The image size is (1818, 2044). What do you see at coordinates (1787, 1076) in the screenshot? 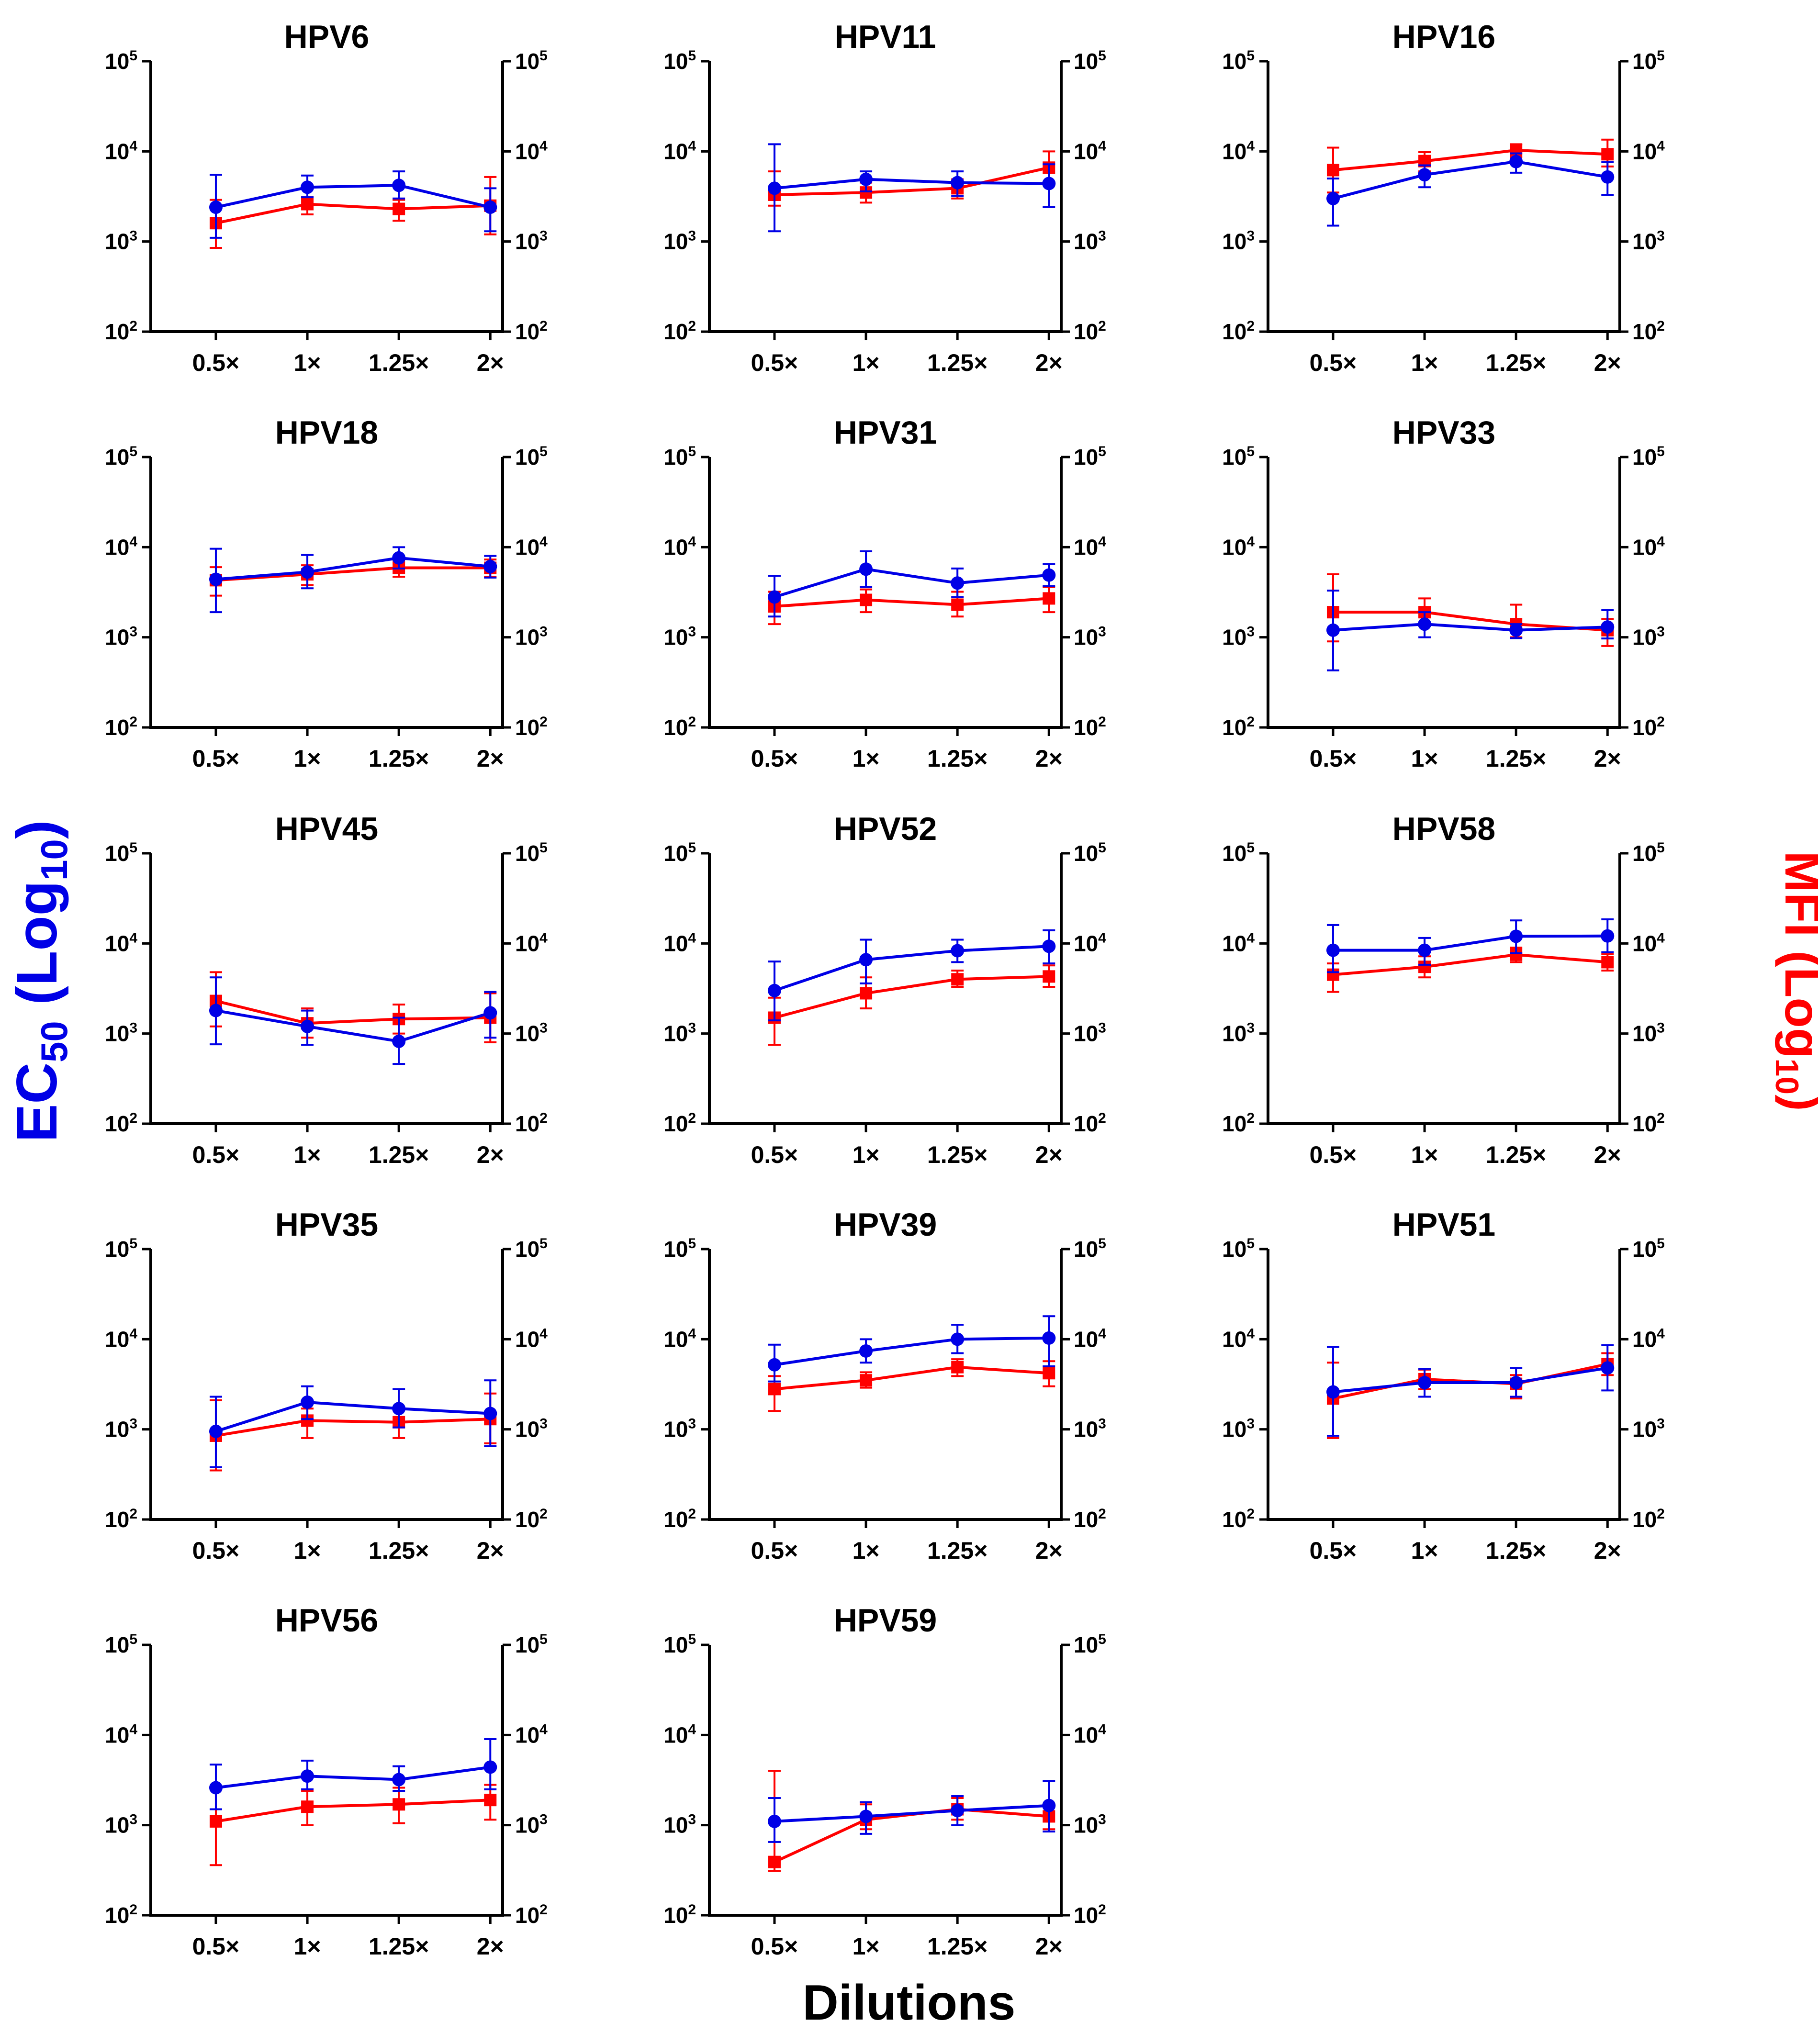
I see `right-axis-title-sub: 10` at bounding box center [1787, 1076].